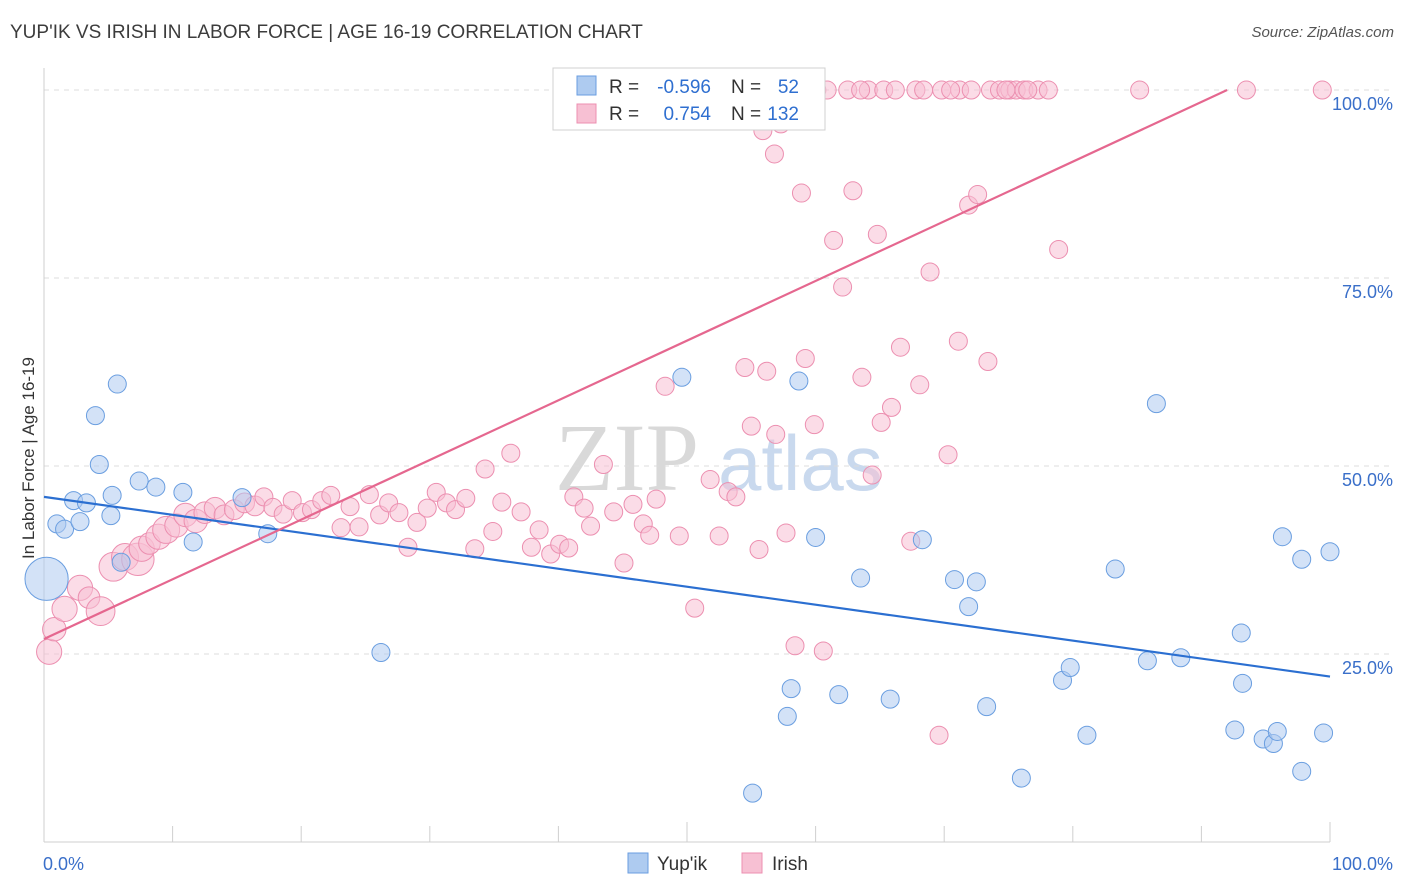  I want to click on watermark-atlas: atlas, so click(800, 463).